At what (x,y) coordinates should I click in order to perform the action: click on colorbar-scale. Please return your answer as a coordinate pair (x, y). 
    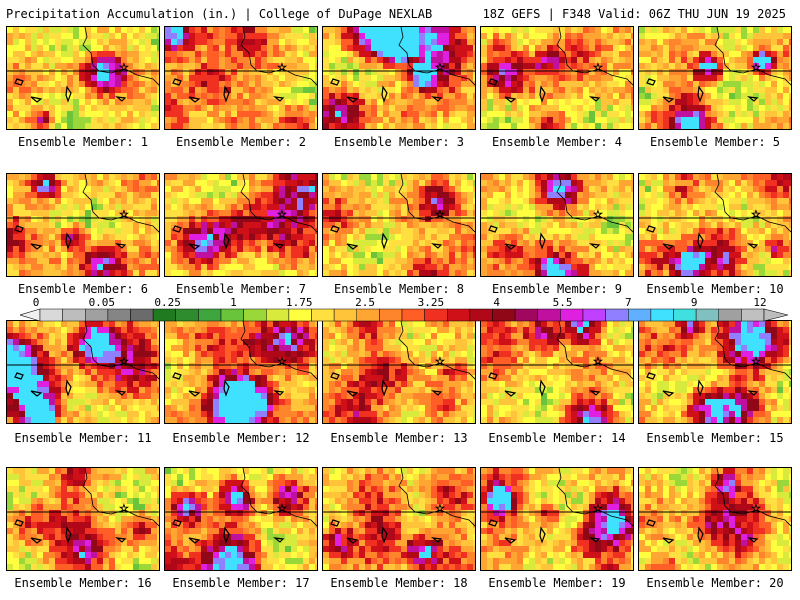
    Looking at the image, I should click on (404, 315).